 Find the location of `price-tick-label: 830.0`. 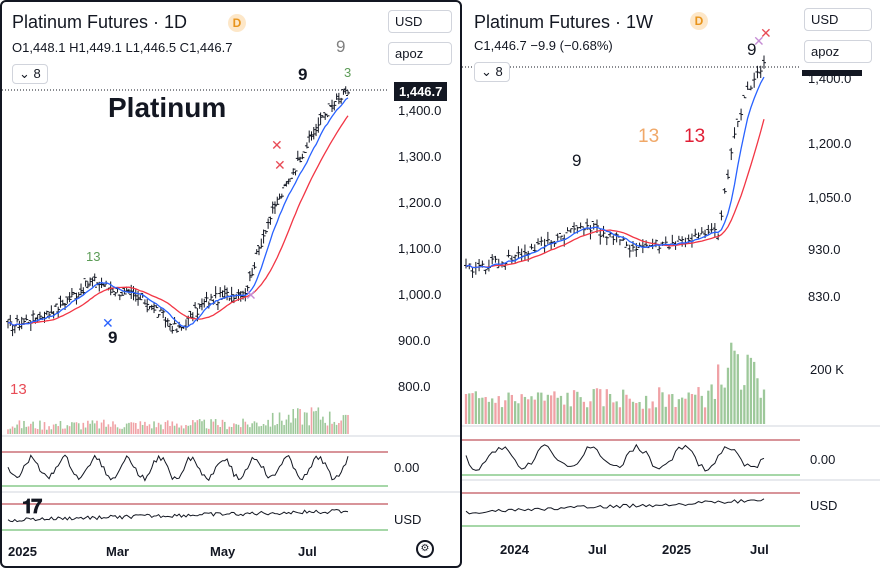

price-tick-label: 830.0 is located at coordinates (824, 296).